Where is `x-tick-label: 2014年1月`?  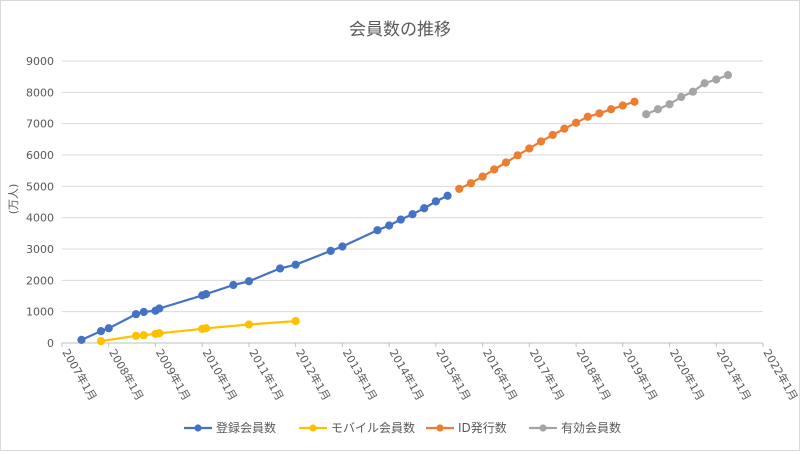 x-tick-label: 2014年1月 is located at coordinates (407, 375).